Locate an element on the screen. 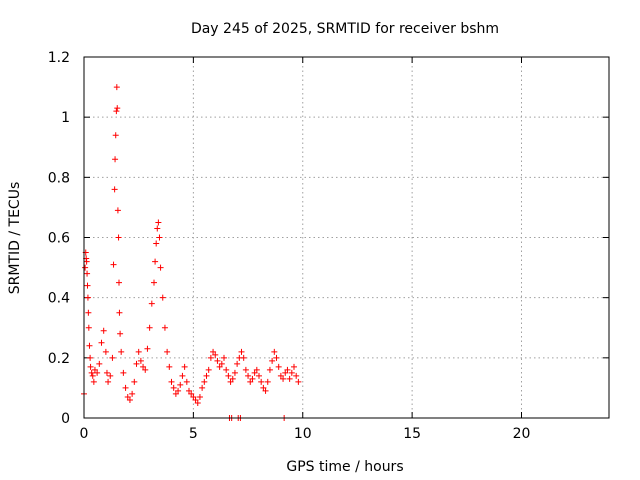  y-tick-label: 1 is located at coordinates (65, 118).